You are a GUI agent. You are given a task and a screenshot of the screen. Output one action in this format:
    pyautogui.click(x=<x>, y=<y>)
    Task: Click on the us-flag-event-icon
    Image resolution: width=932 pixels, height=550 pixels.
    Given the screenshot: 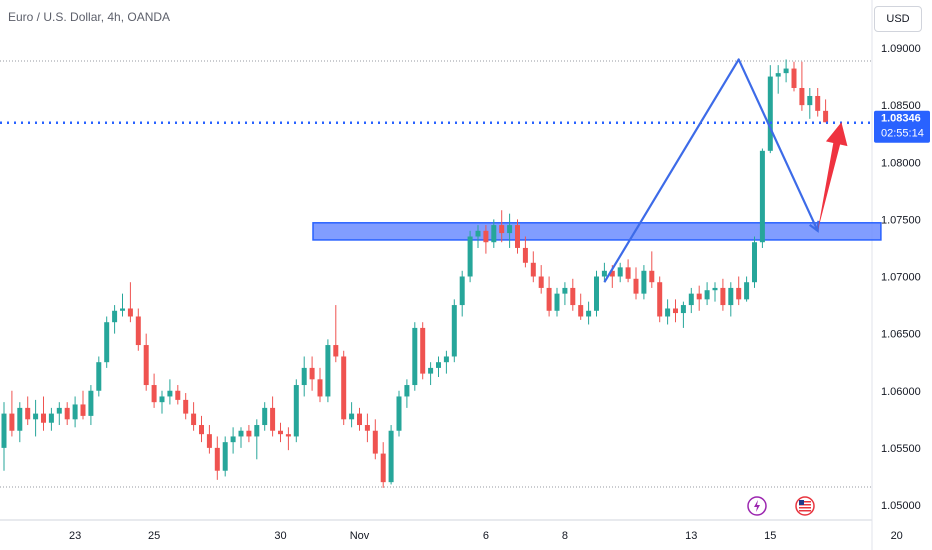 What is the action you would take?
    pyautogui.click(x=805, y=506)
    